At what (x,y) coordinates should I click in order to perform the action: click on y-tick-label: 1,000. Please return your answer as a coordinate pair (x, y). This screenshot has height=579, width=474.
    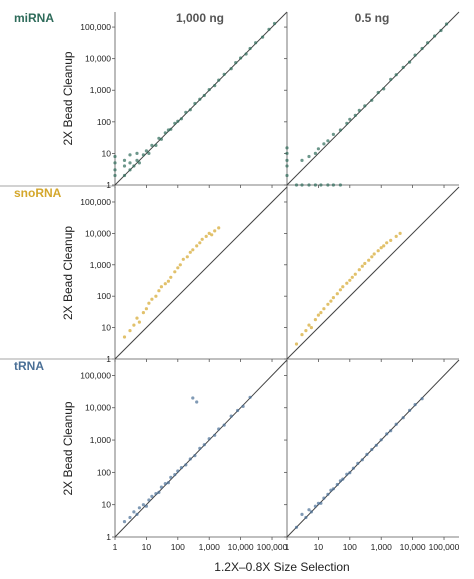
    Looking at the image, I should click on (101, 440).